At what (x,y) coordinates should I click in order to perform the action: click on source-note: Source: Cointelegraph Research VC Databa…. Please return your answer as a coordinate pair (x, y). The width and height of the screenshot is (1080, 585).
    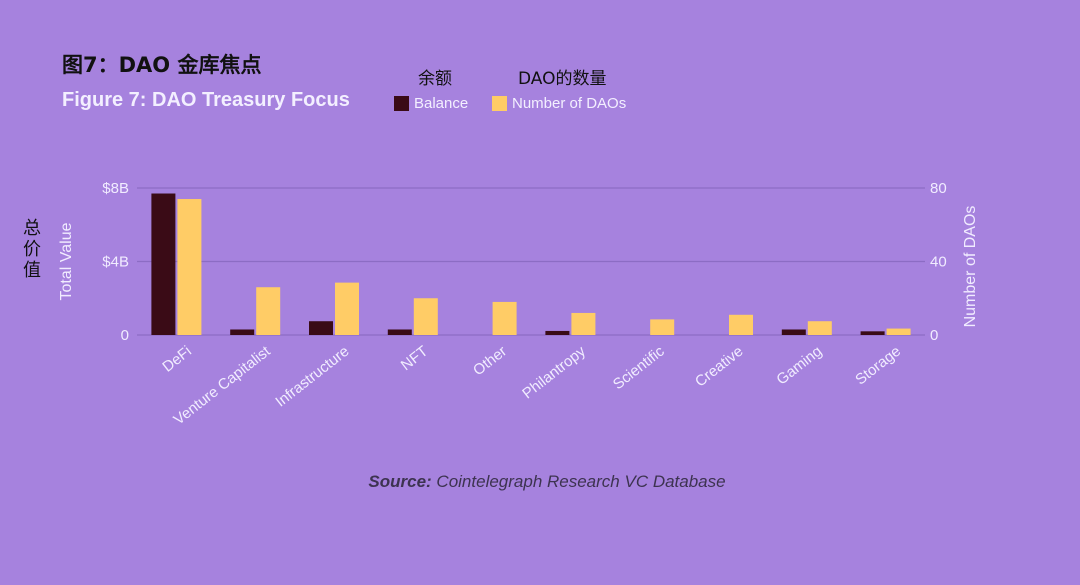
    Looking at the image, I should click on (540, 482).